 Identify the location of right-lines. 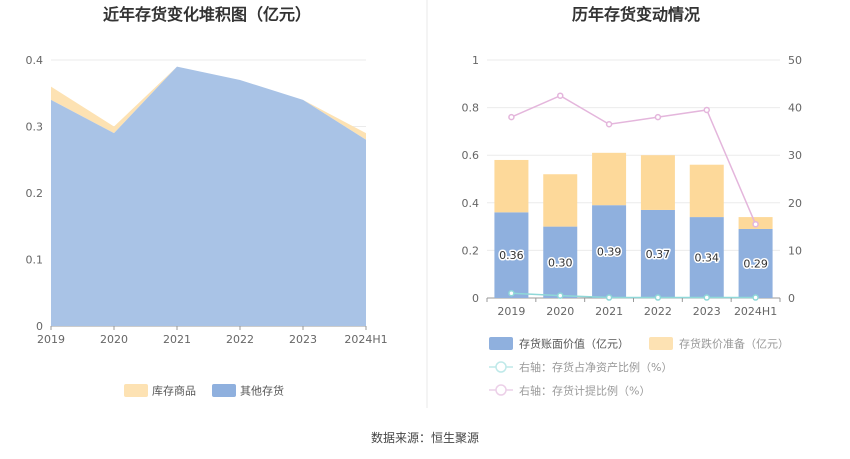
(633, 196).